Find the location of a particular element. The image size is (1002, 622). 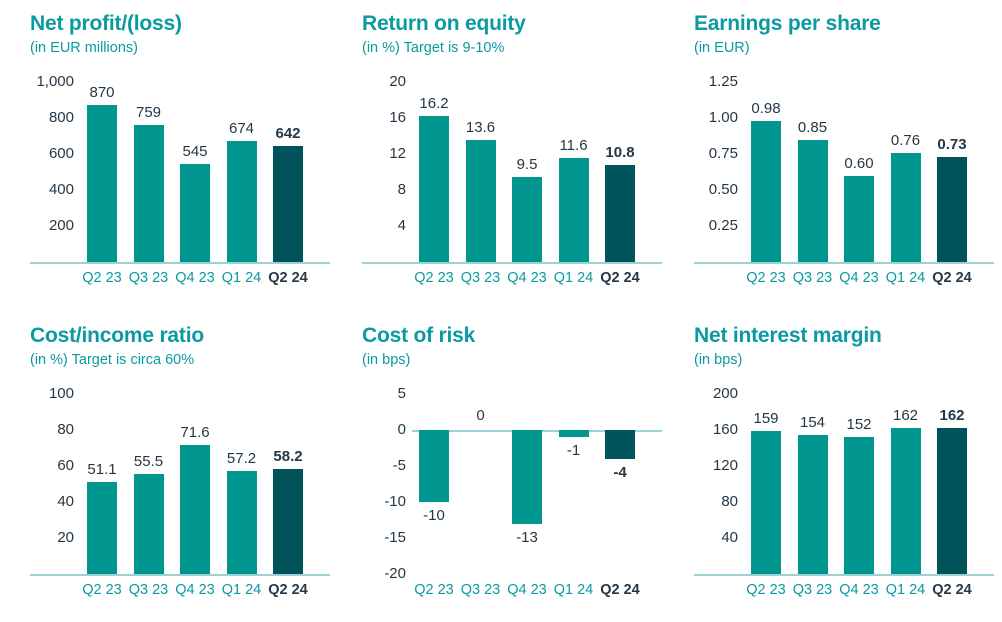

bar-value-label: 10.8 is located at coordinates (620, 152).